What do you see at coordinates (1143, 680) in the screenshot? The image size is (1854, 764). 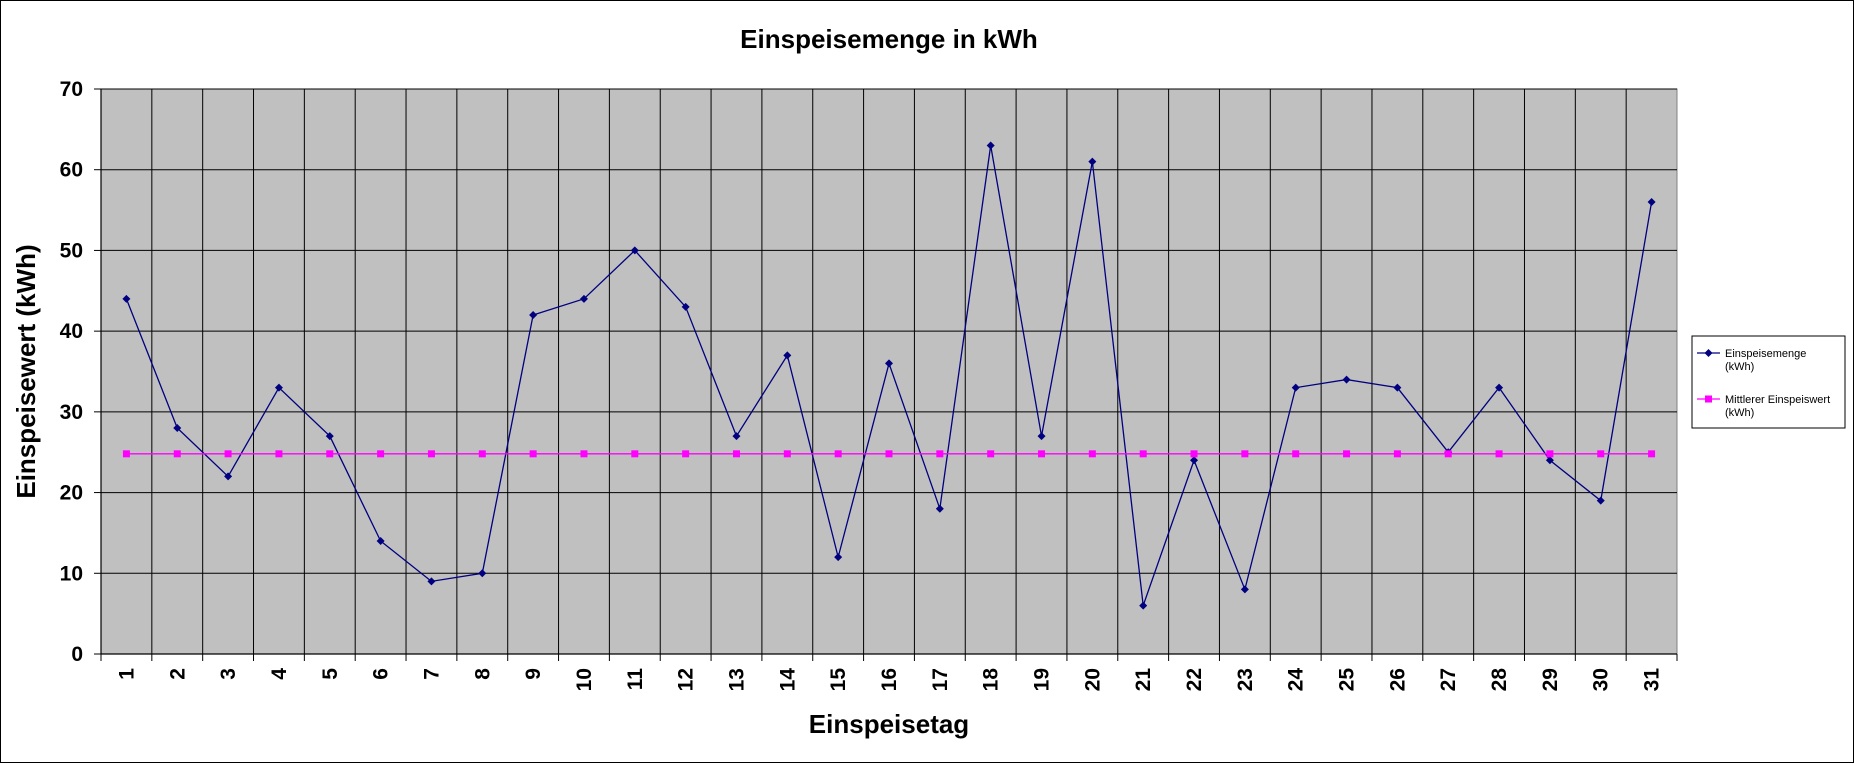 I see `x-tick-label: 21` at bounding box center [1143, 680].